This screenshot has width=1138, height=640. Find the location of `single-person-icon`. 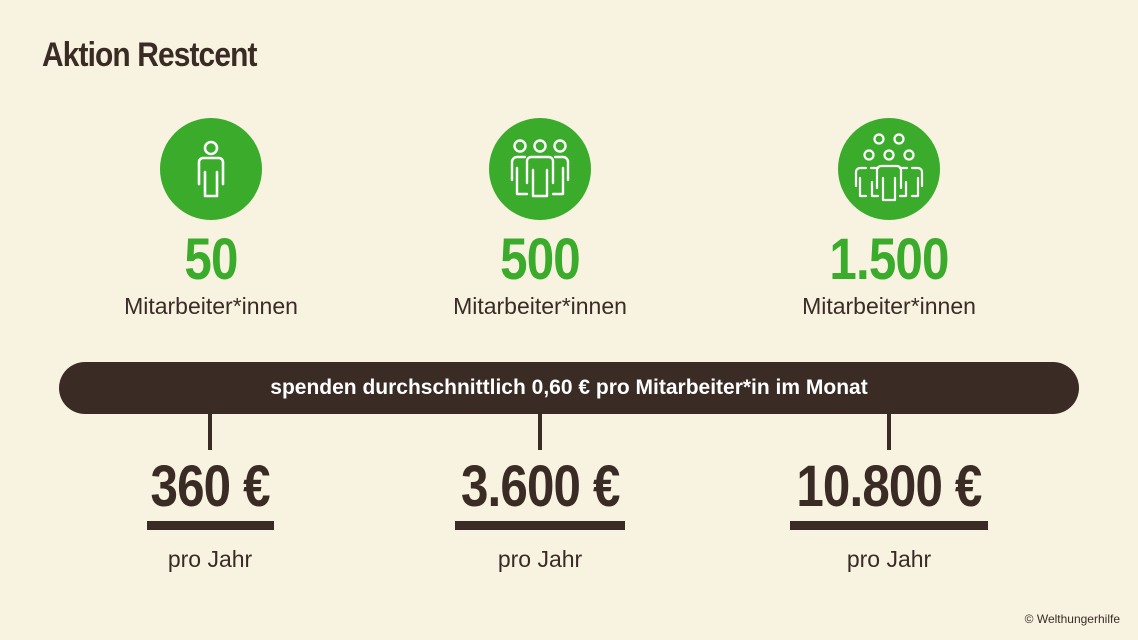

single-person-icon is located at coordinates (211, 169).